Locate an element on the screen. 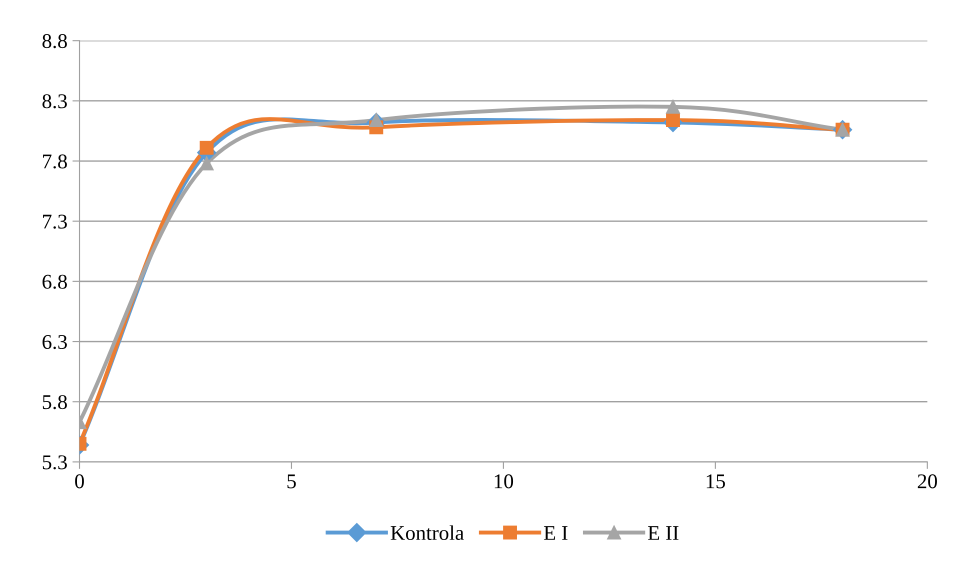 Image resolution: width=958 pixels, height=581 pixels. y-tick-label: 5.8 is located at coordinates (54, 402).